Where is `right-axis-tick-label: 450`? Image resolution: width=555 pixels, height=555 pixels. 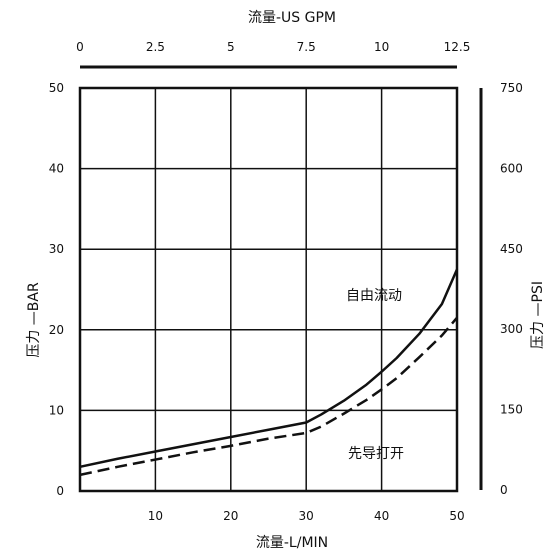
right-axis-tick-label: 450 is located at coordinates (511, 249).